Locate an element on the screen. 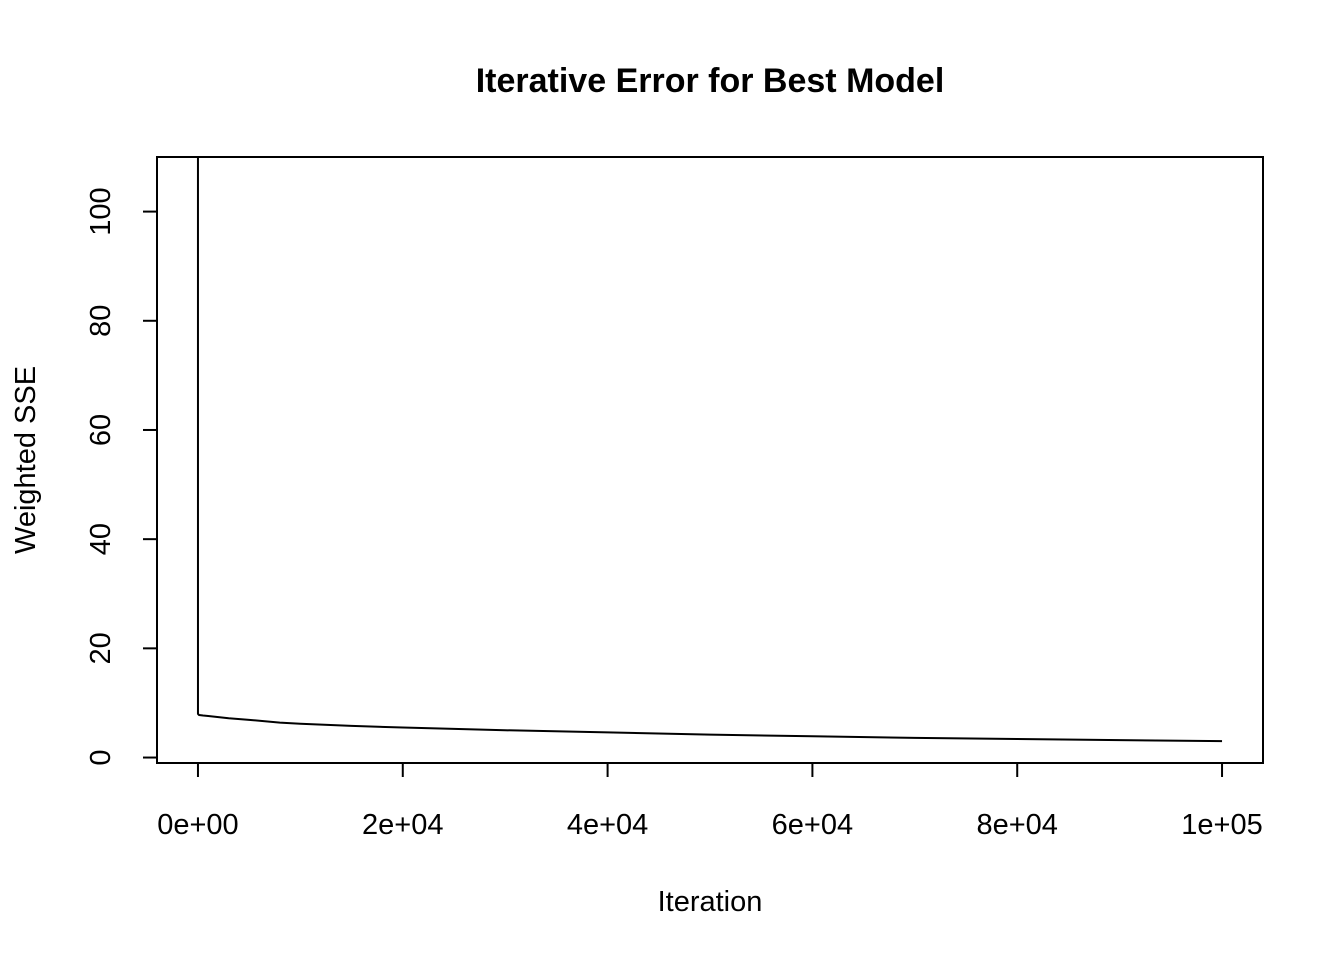 This screenshot has height=960, width=1344. y-tick-label: 20 is located at coordinates (101, 648).